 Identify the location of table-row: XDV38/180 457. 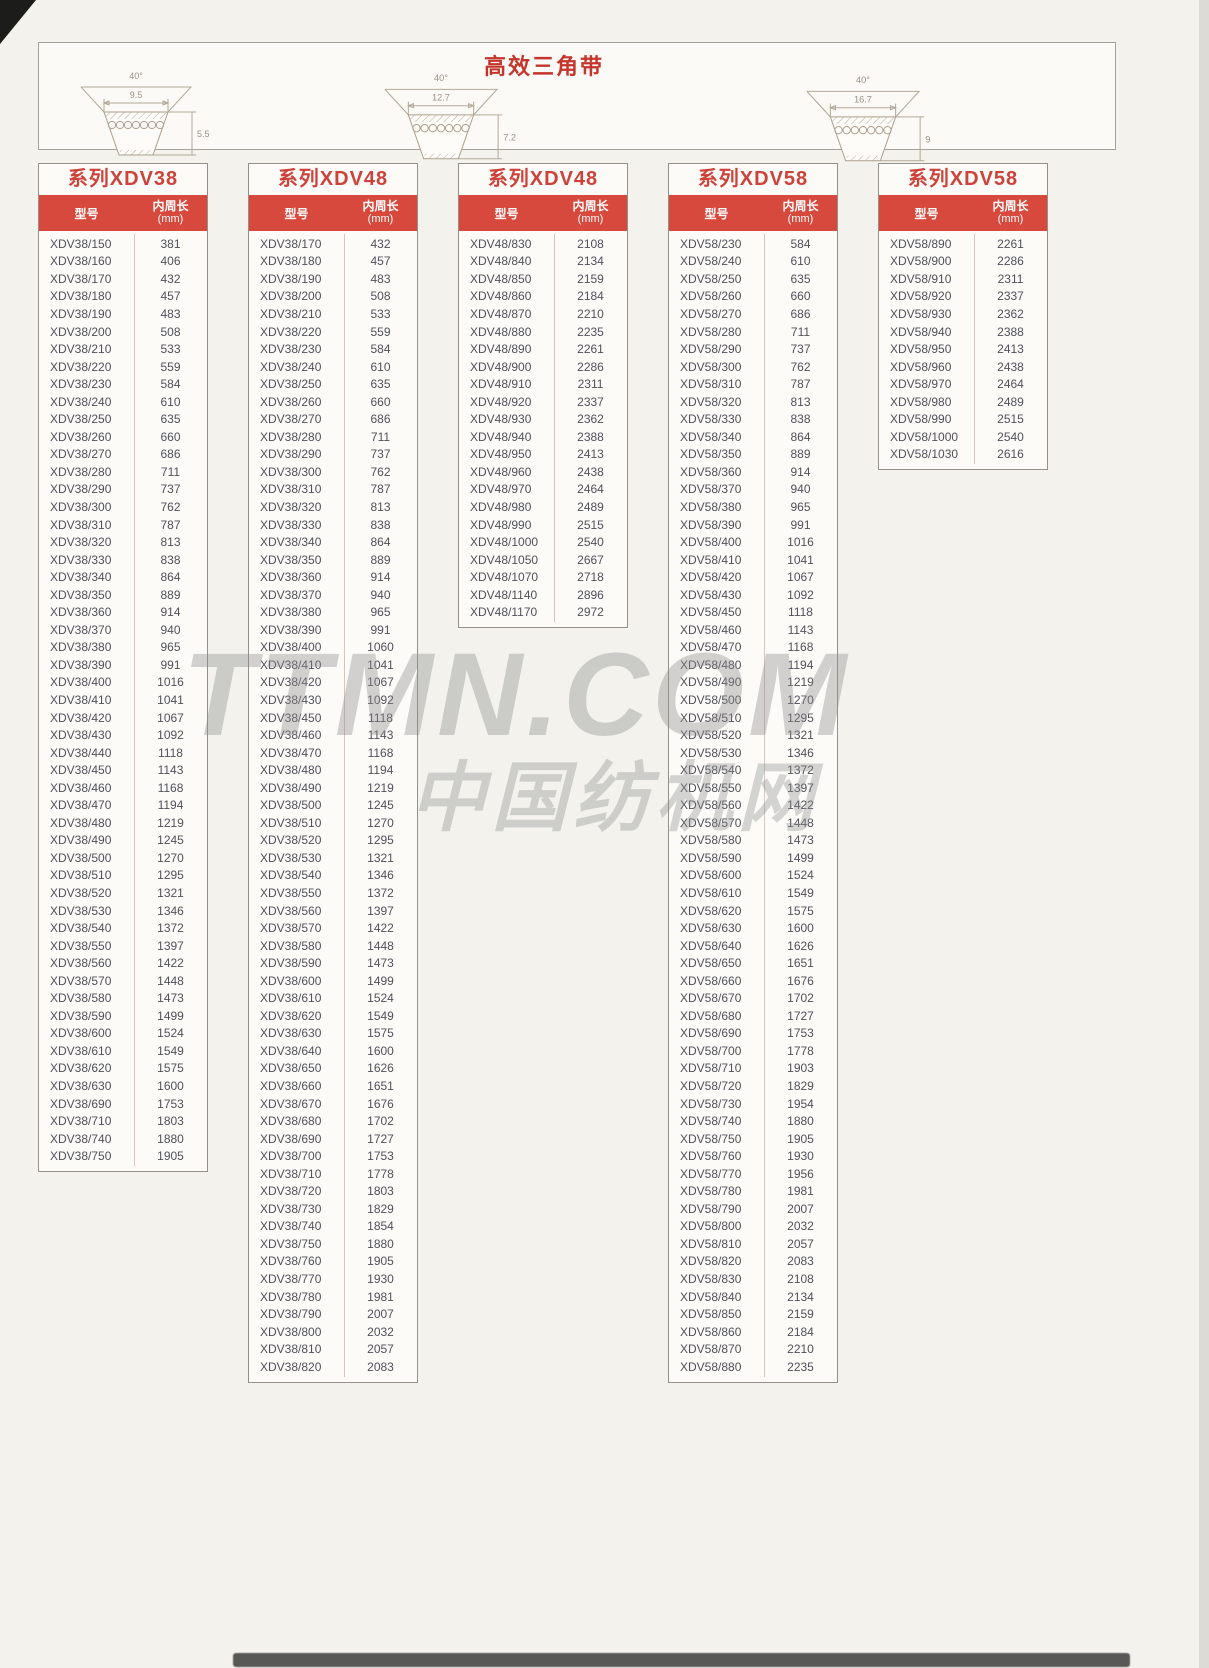
(123, 297).